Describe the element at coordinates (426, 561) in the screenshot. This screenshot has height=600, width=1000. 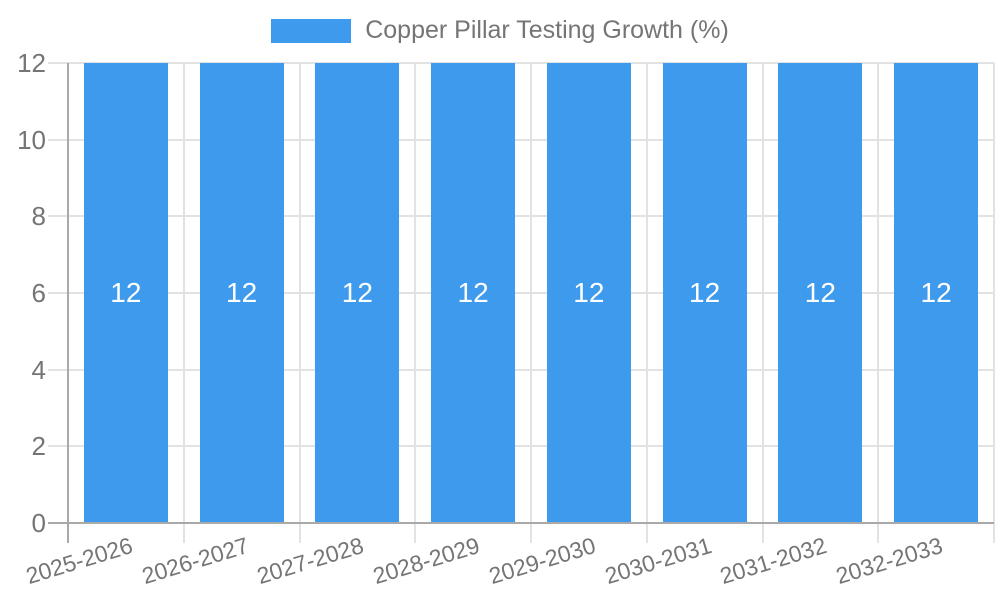
I see `x-axis-tick-label: 2028-2029` at that location.